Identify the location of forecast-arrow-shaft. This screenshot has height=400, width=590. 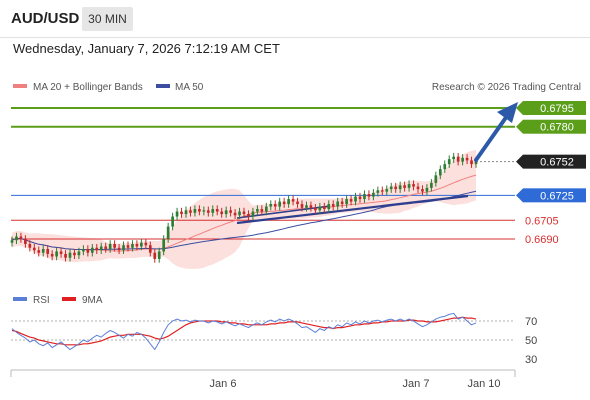
(491, 138).